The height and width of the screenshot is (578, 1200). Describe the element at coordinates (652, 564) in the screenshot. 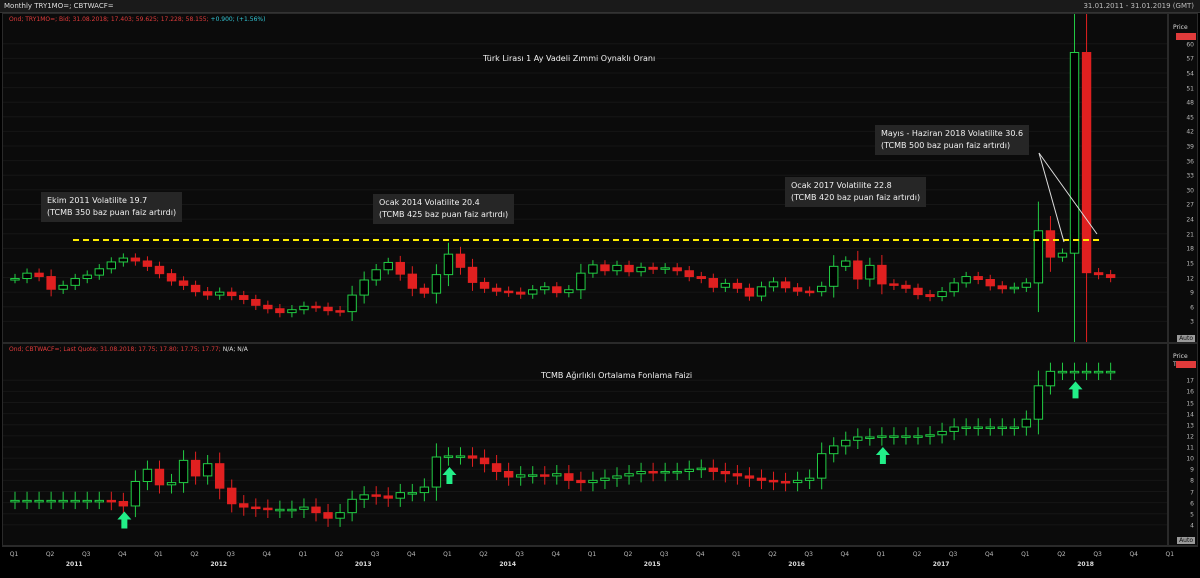

I see `year-label: 2015` at that location.